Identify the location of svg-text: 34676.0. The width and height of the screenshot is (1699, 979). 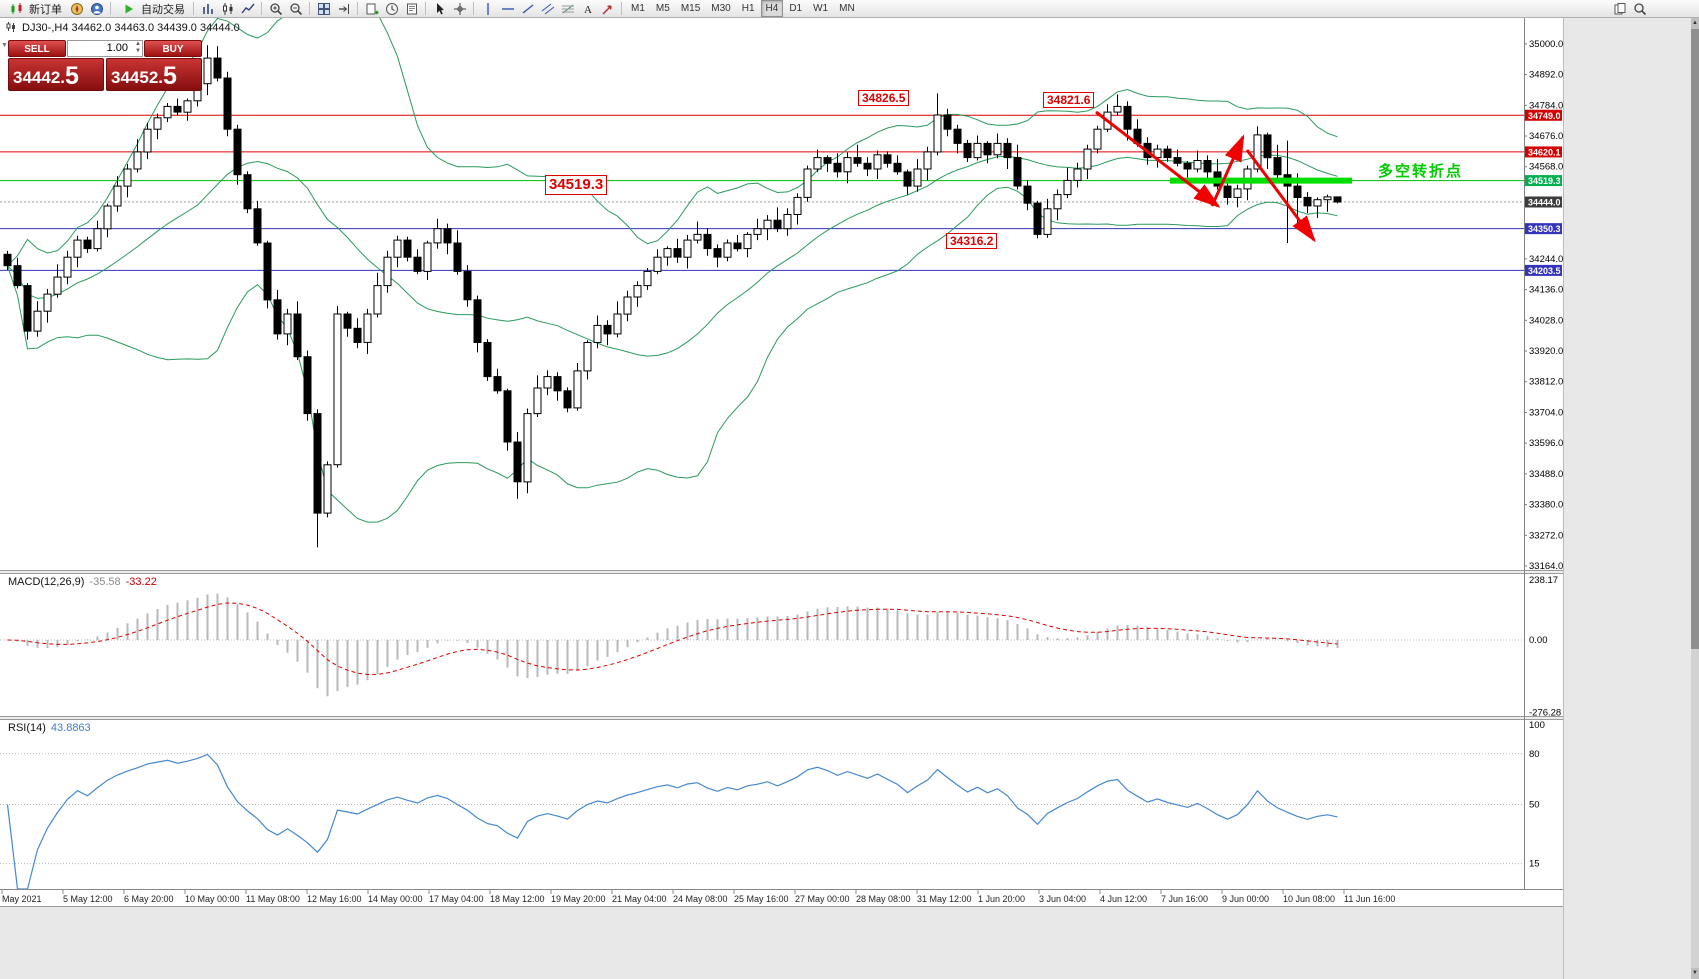
(1546, 136).